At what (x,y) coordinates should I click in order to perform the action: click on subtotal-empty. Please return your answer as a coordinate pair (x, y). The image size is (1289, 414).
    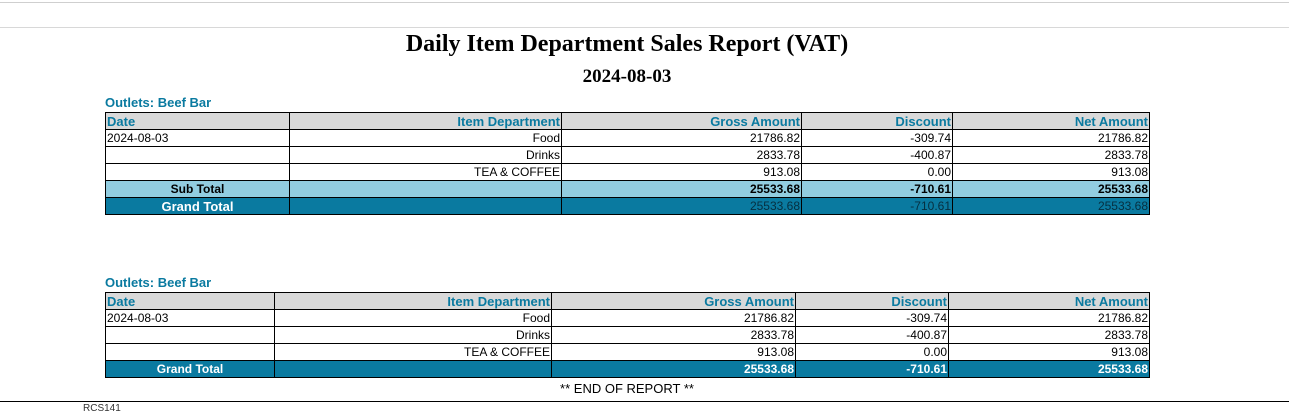
    Looking at the image, I should click on (425, 189).